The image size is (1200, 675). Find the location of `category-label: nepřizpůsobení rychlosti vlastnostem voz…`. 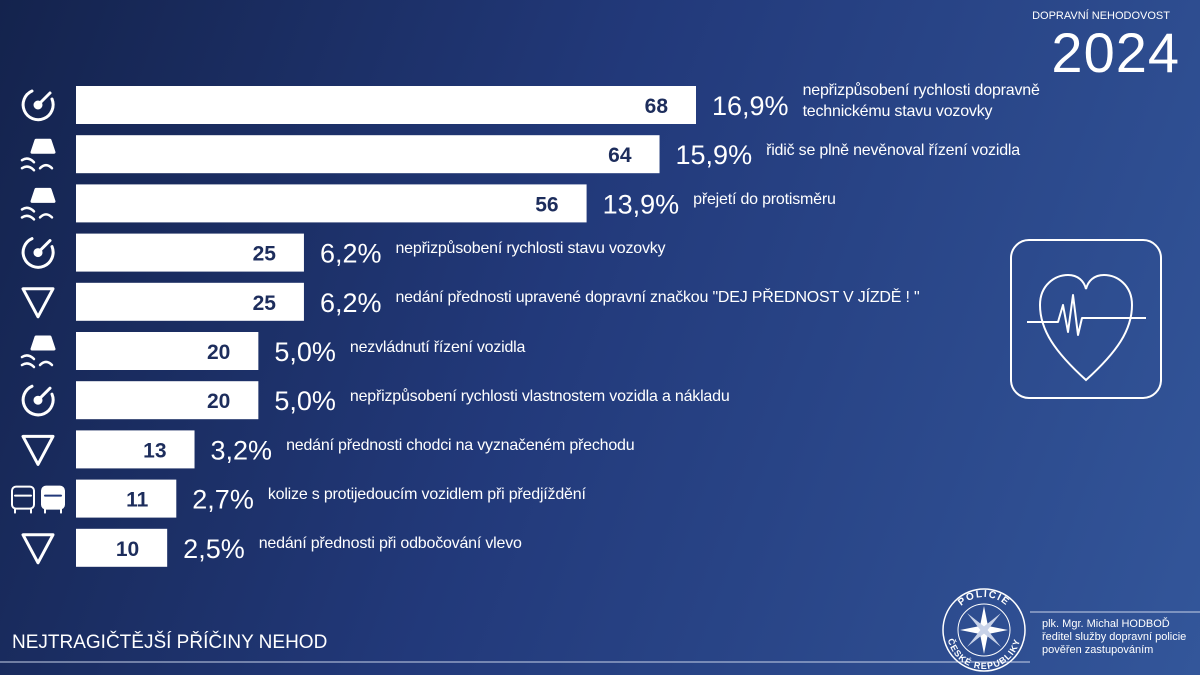

category-label: nepřizpůsobení rychlosti vlastnostem voz… is located at coordinates (539, 396).